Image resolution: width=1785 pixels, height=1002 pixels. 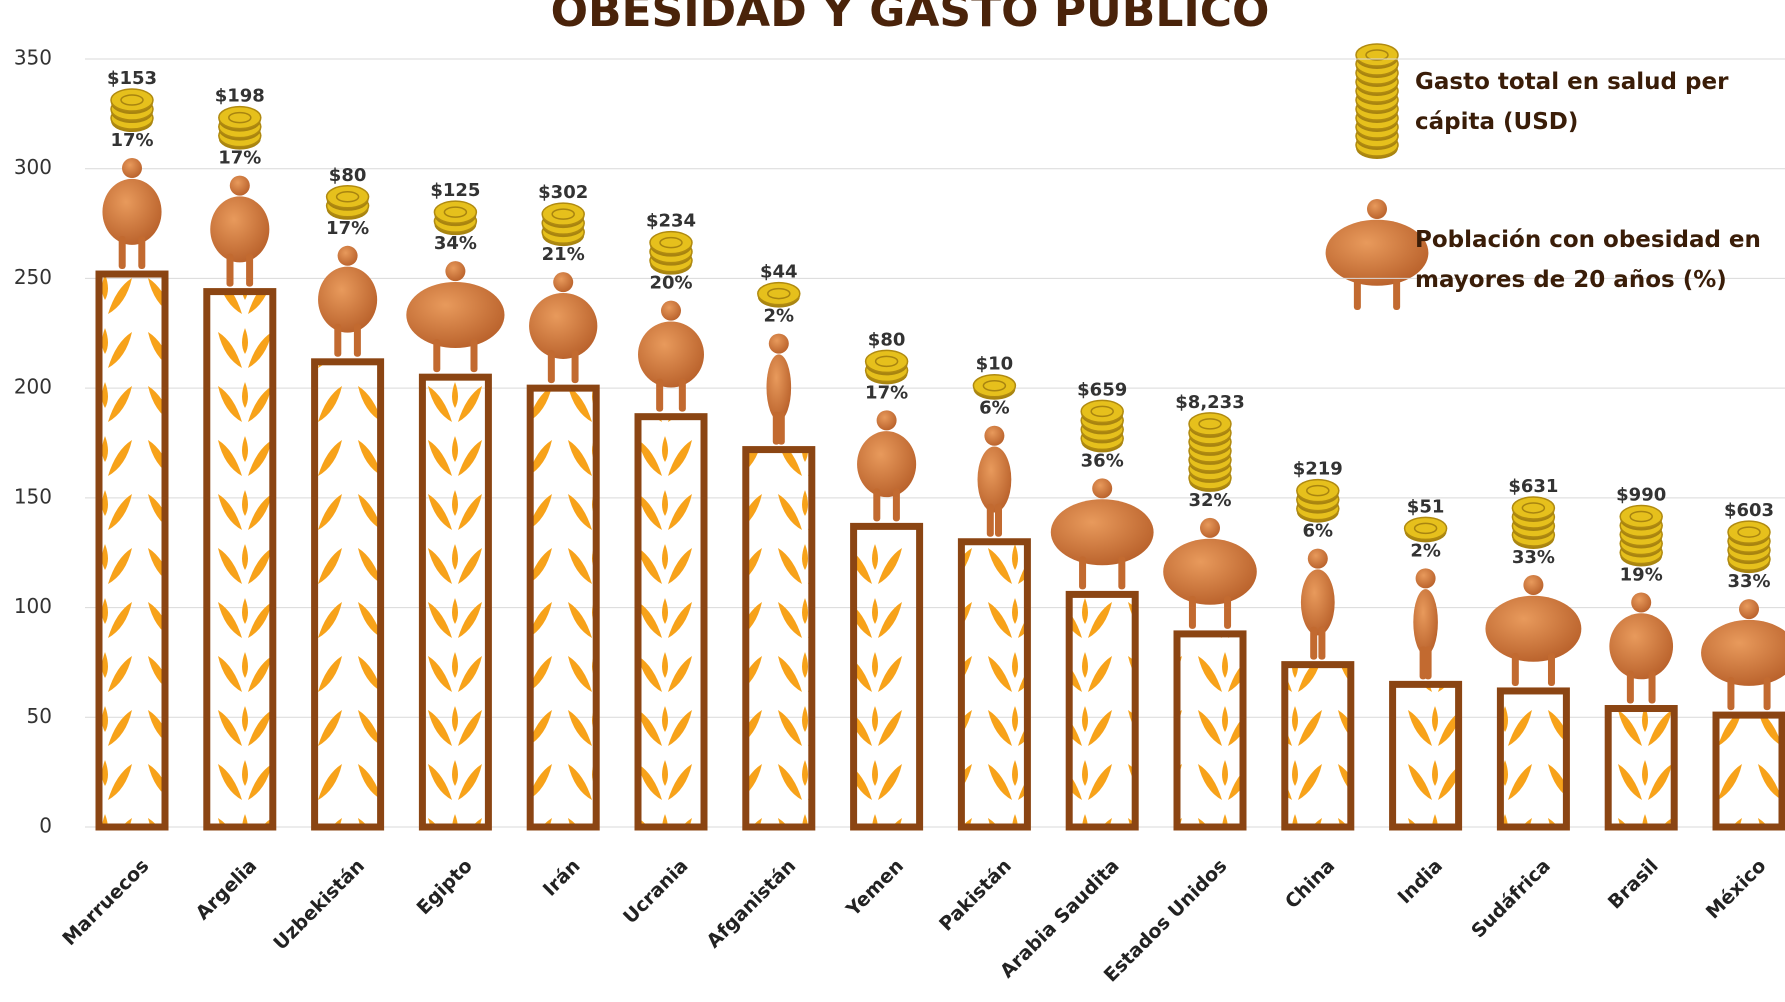 What do you see at coordinates (1736, 889) in the screenshot?
I see `x-tick-label: México` at bounding box center [1736, 889].